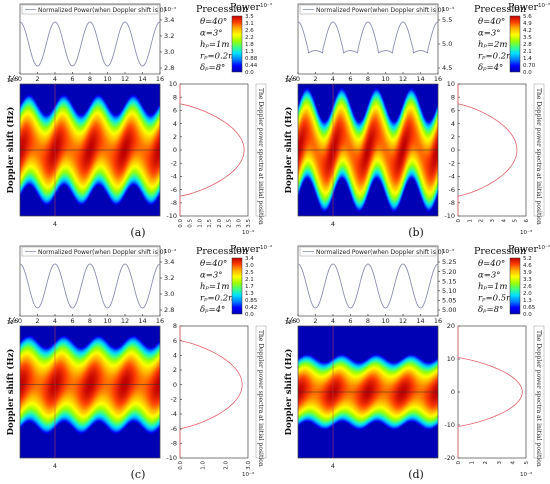 The width and height of the screenshot is (550, 484). I want to click on y-axis-label: Doppler shift (Hz), so click(288, 392).